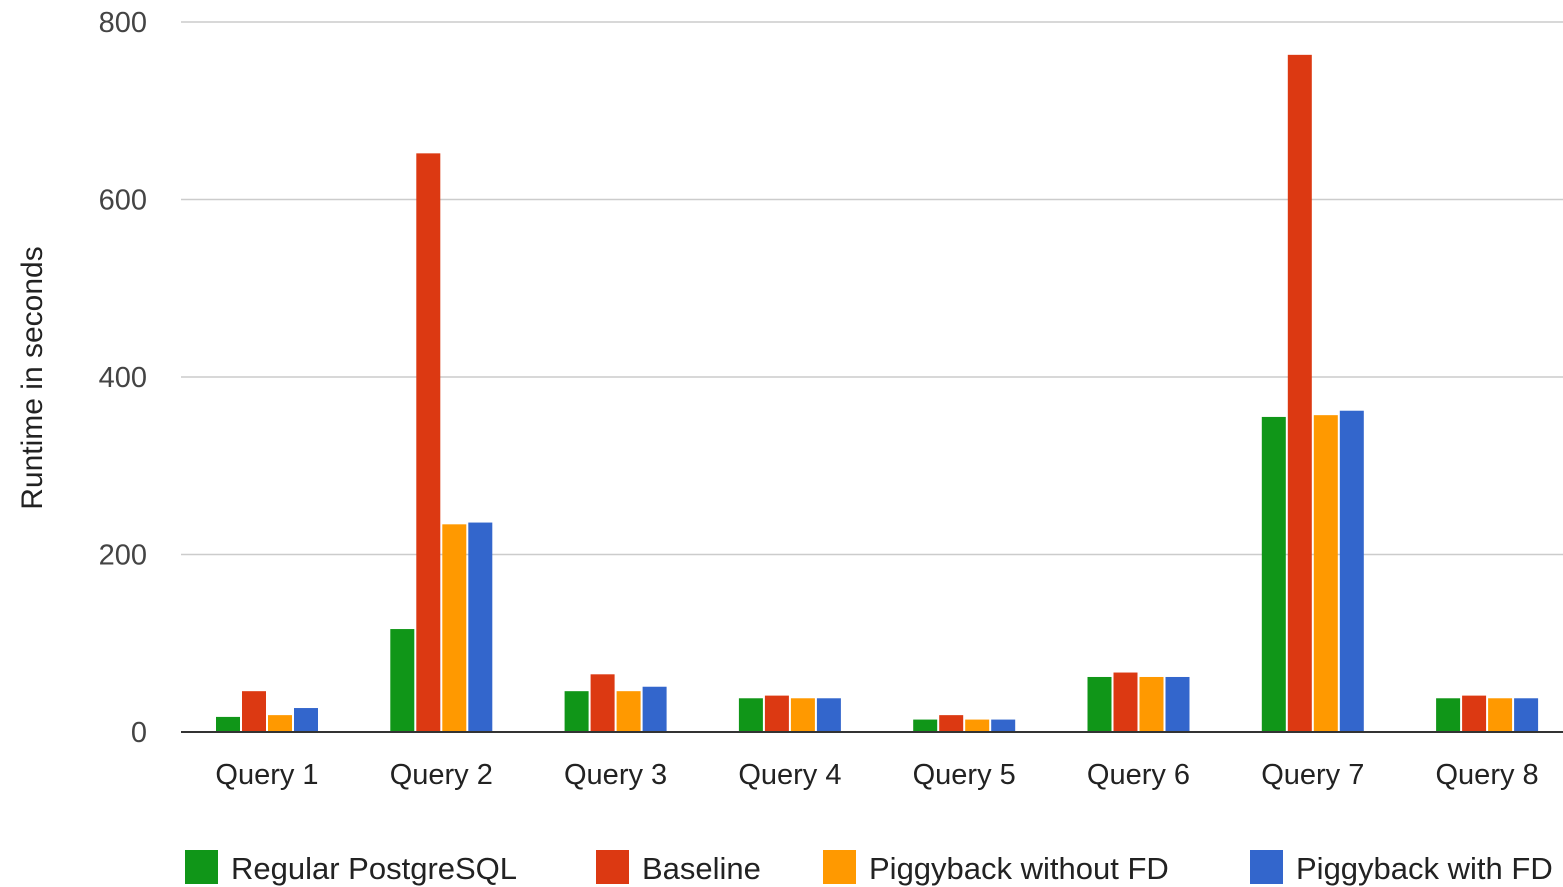  Describe the element at coordinates (789, 775) in the screenshot. I see `x-tick-label: Query 4` at that location.